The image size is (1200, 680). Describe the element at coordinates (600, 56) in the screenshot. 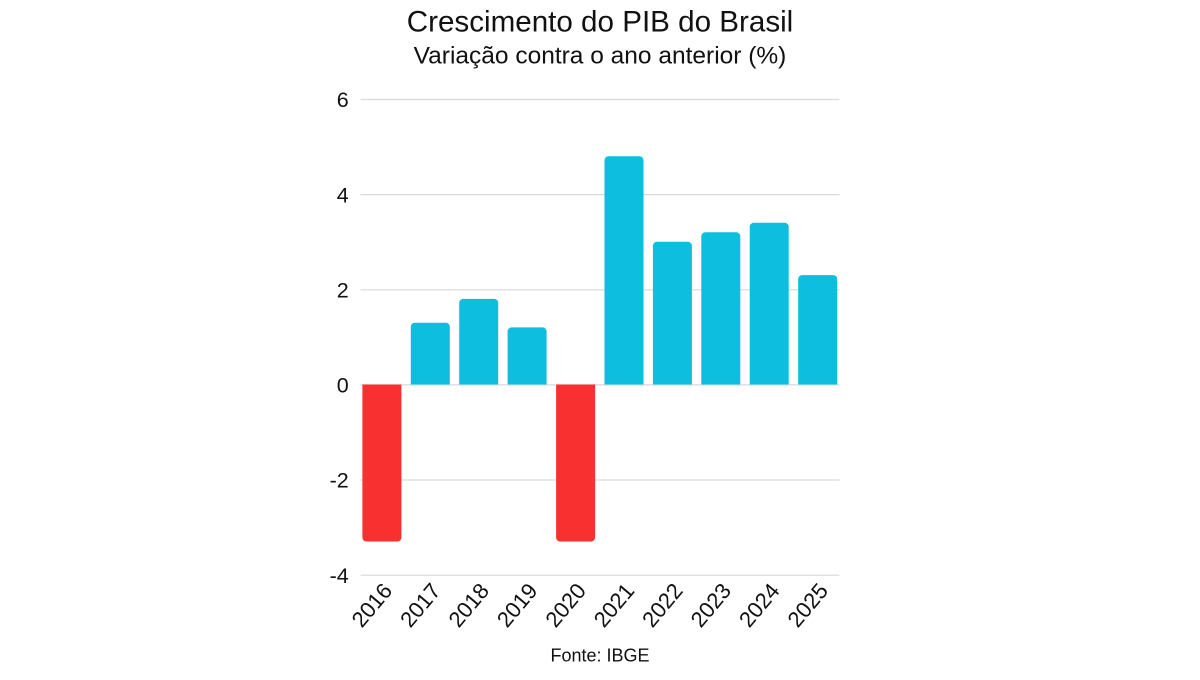

I see `svg-text:Variação contra o ano anterior: Variação contra o ano anterior (%)` at that location.